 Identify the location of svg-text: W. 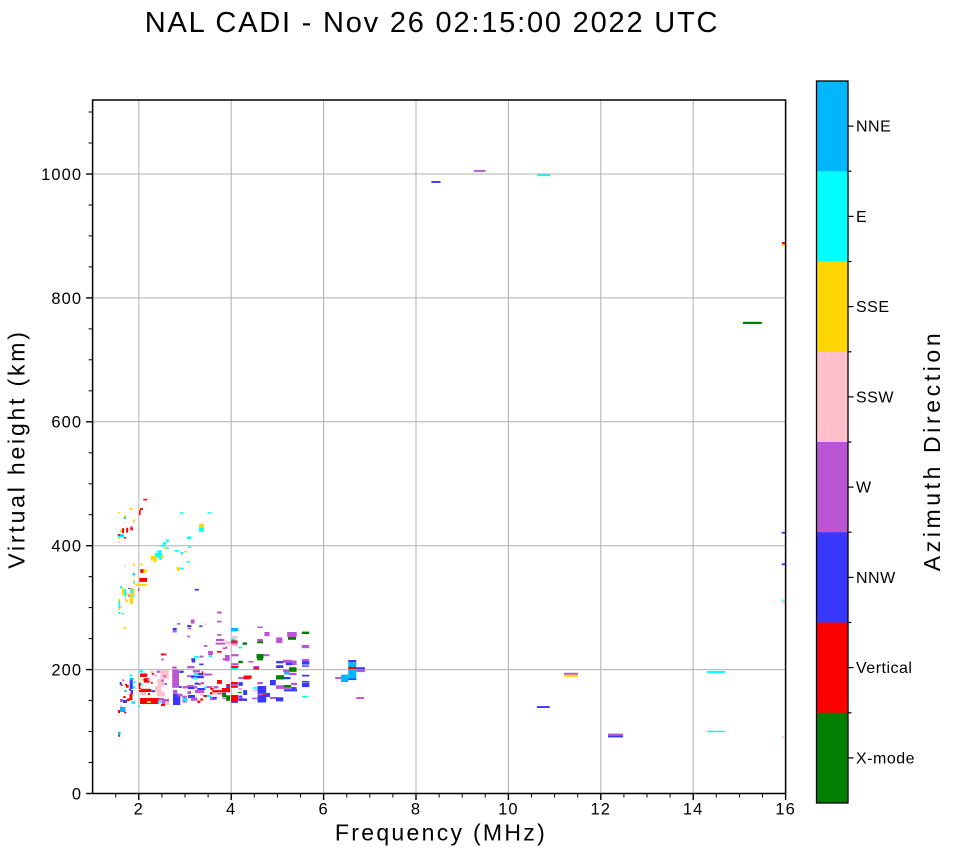
(864, 488).